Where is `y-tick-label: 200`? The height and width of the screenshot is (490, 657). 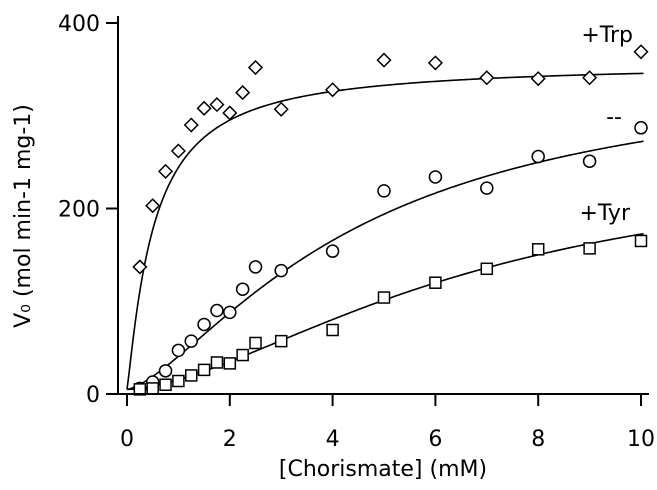 y-tick-label: 200 is located at coordinates (79, 210).